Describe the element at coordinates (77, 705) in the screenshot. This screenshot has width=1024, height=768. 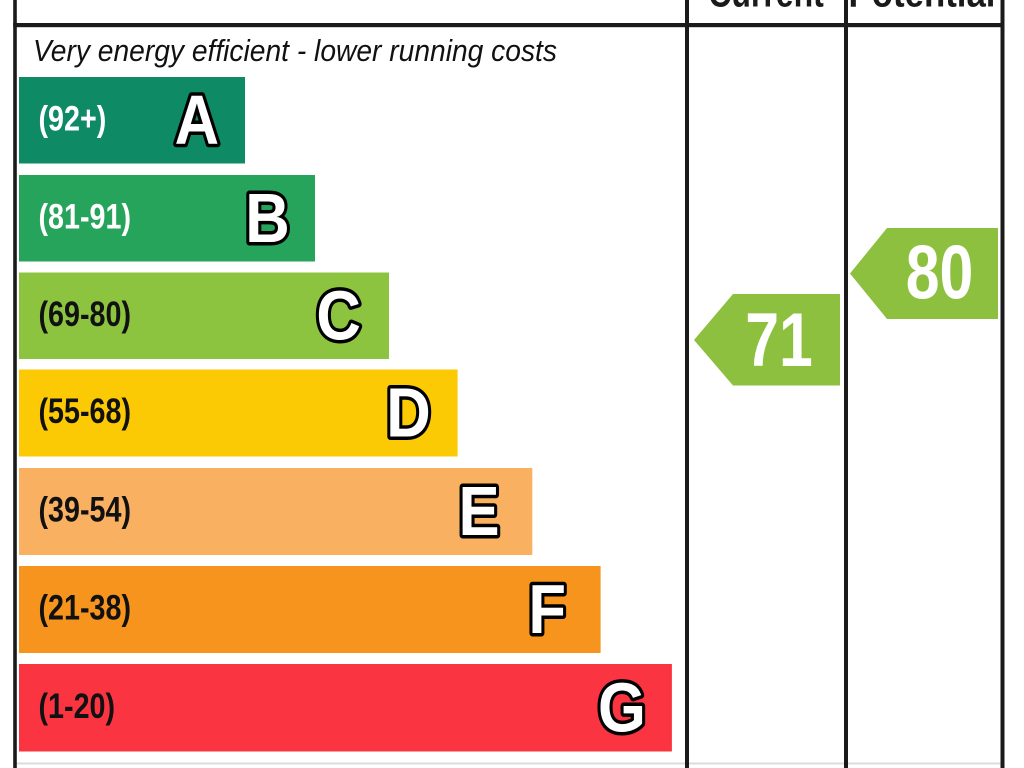
I see `svg-text: (1-20)` at that location.